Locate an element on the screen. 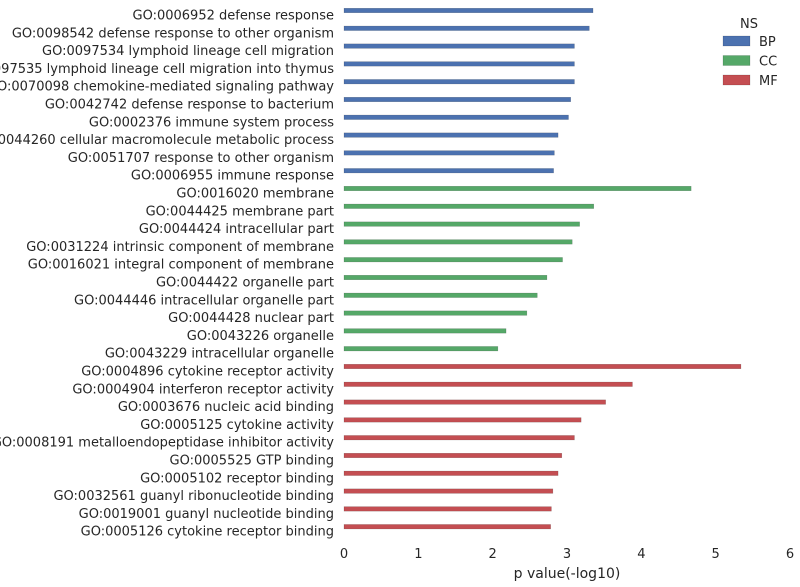 This screenshot has width=800, height=587. bar-go-0051707-response-to-other-organism is located at coordinates (449, 153).